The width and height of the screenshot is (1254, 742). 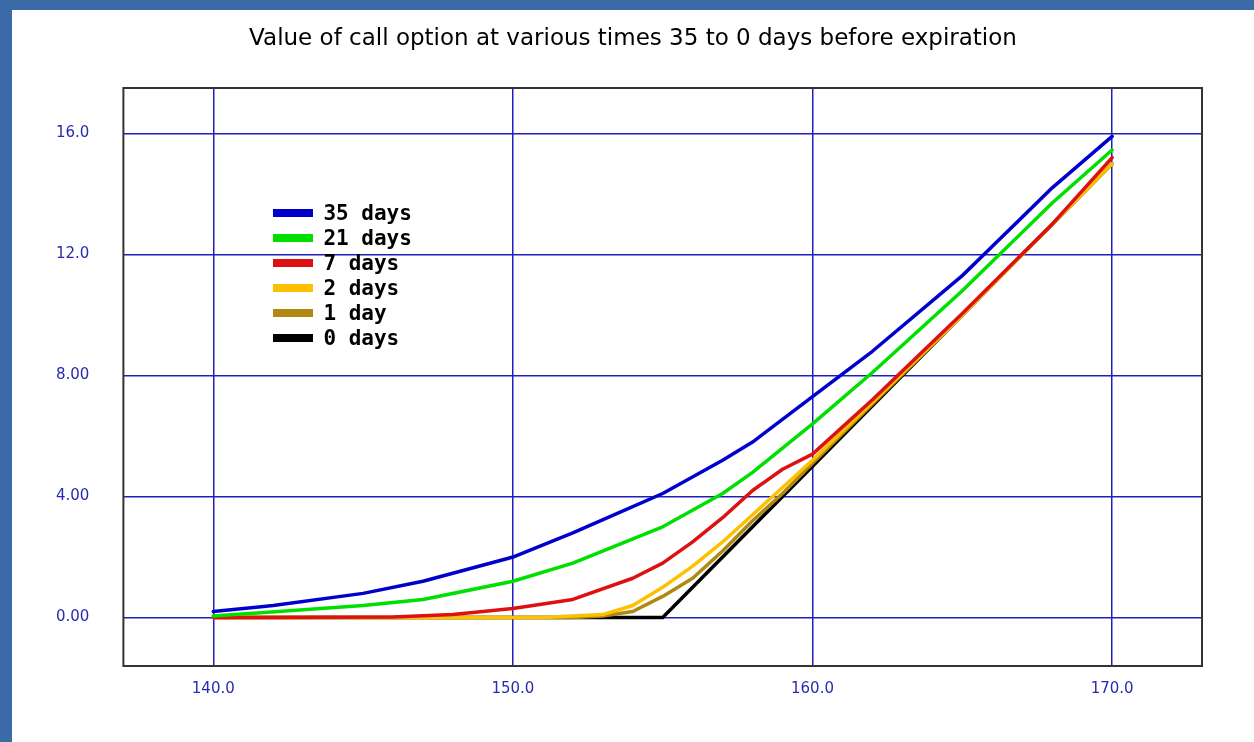 What do you see at coordinates (72, 616) in the screenshot?
I see `y-tick-label: 0.00` at bounding box center [72, 616].